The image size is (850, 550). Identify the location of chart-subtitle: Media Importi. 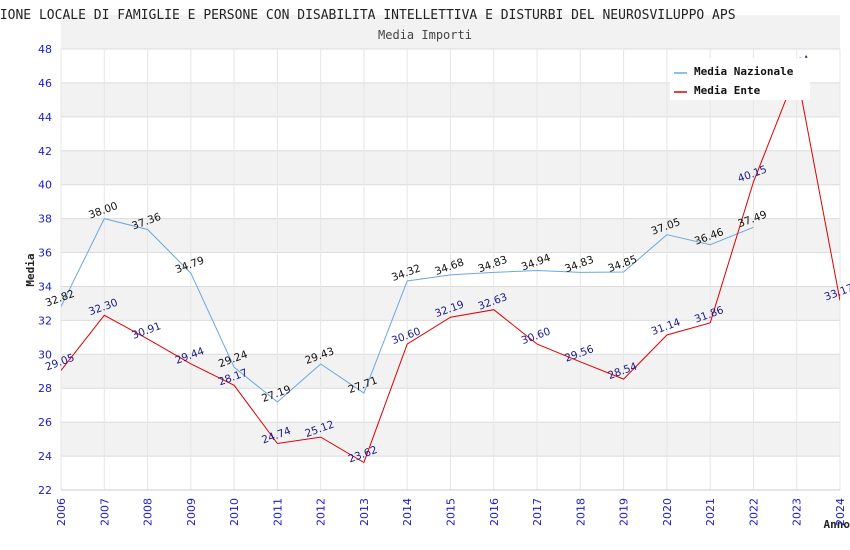
(425, 35).